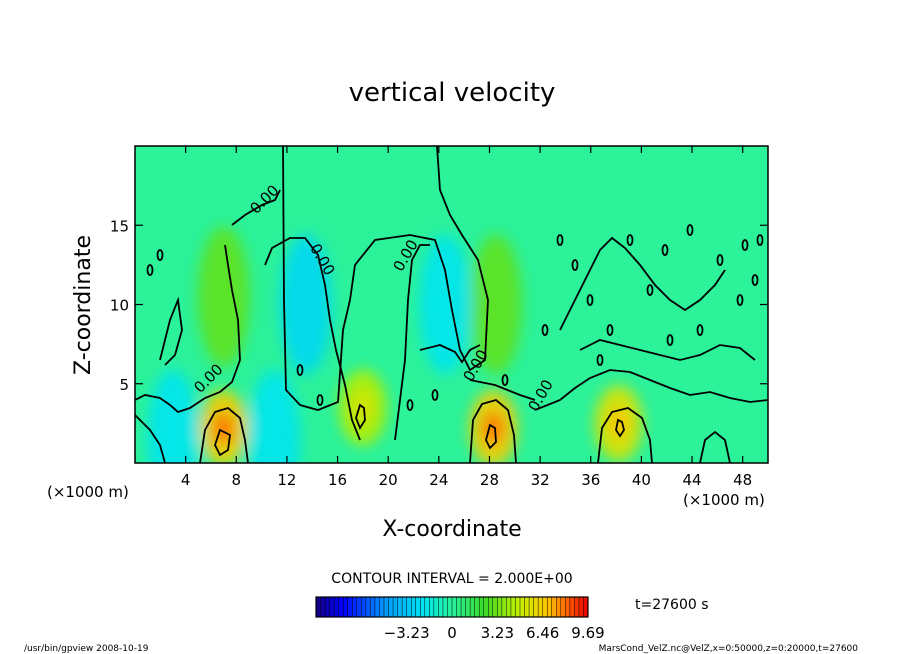  Describe the element at coordinates (119, 306) in the screenshot. I see `y-tick-label: 10` at that location.